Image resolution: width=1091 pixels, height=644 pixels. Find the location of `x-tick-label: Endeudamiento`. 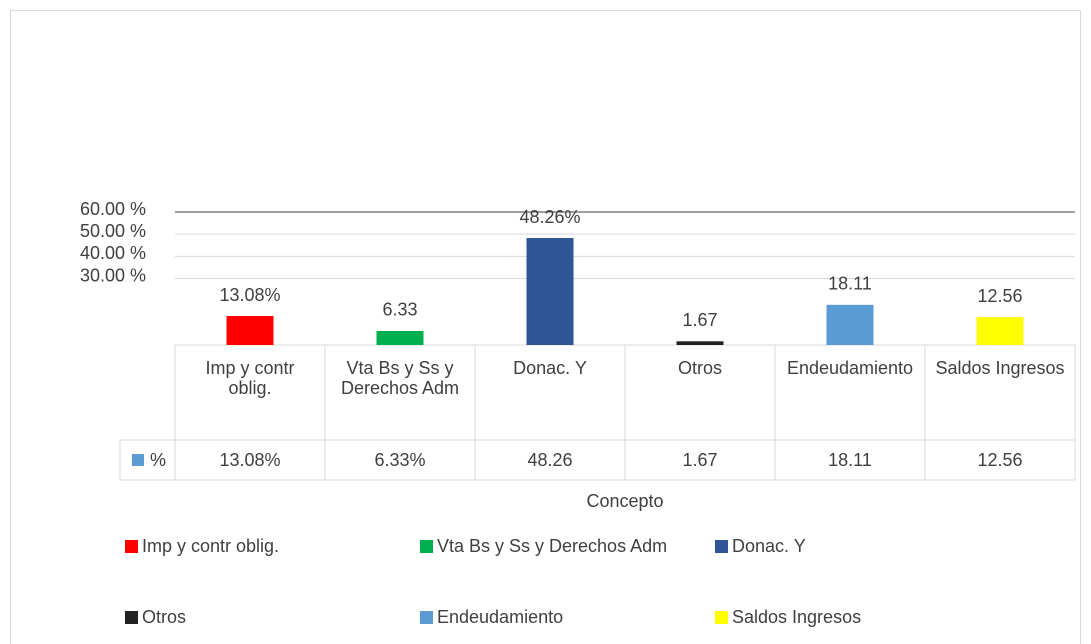

x-tick-label: Endeudamiento is located at coordinates (850, 368).